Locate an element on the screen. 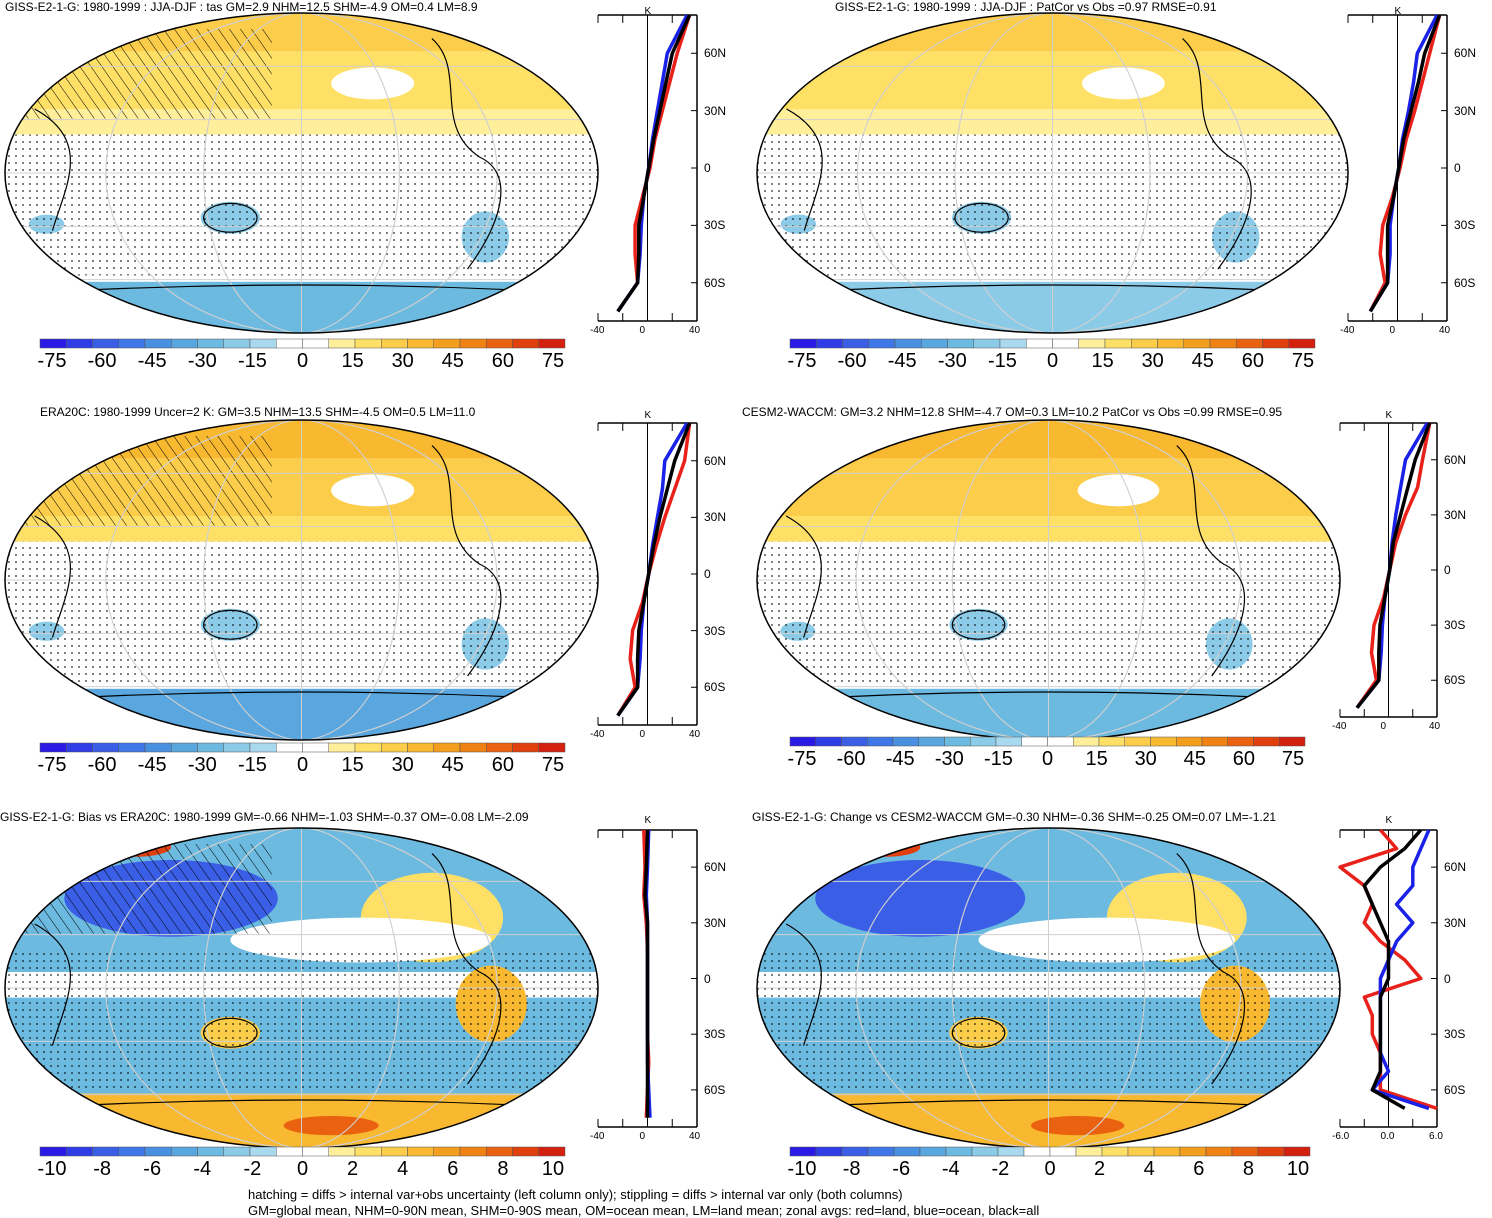 The image size is (1492, 1218). colorbar-tick-label: 10 is located at coordinates (553, 1169).